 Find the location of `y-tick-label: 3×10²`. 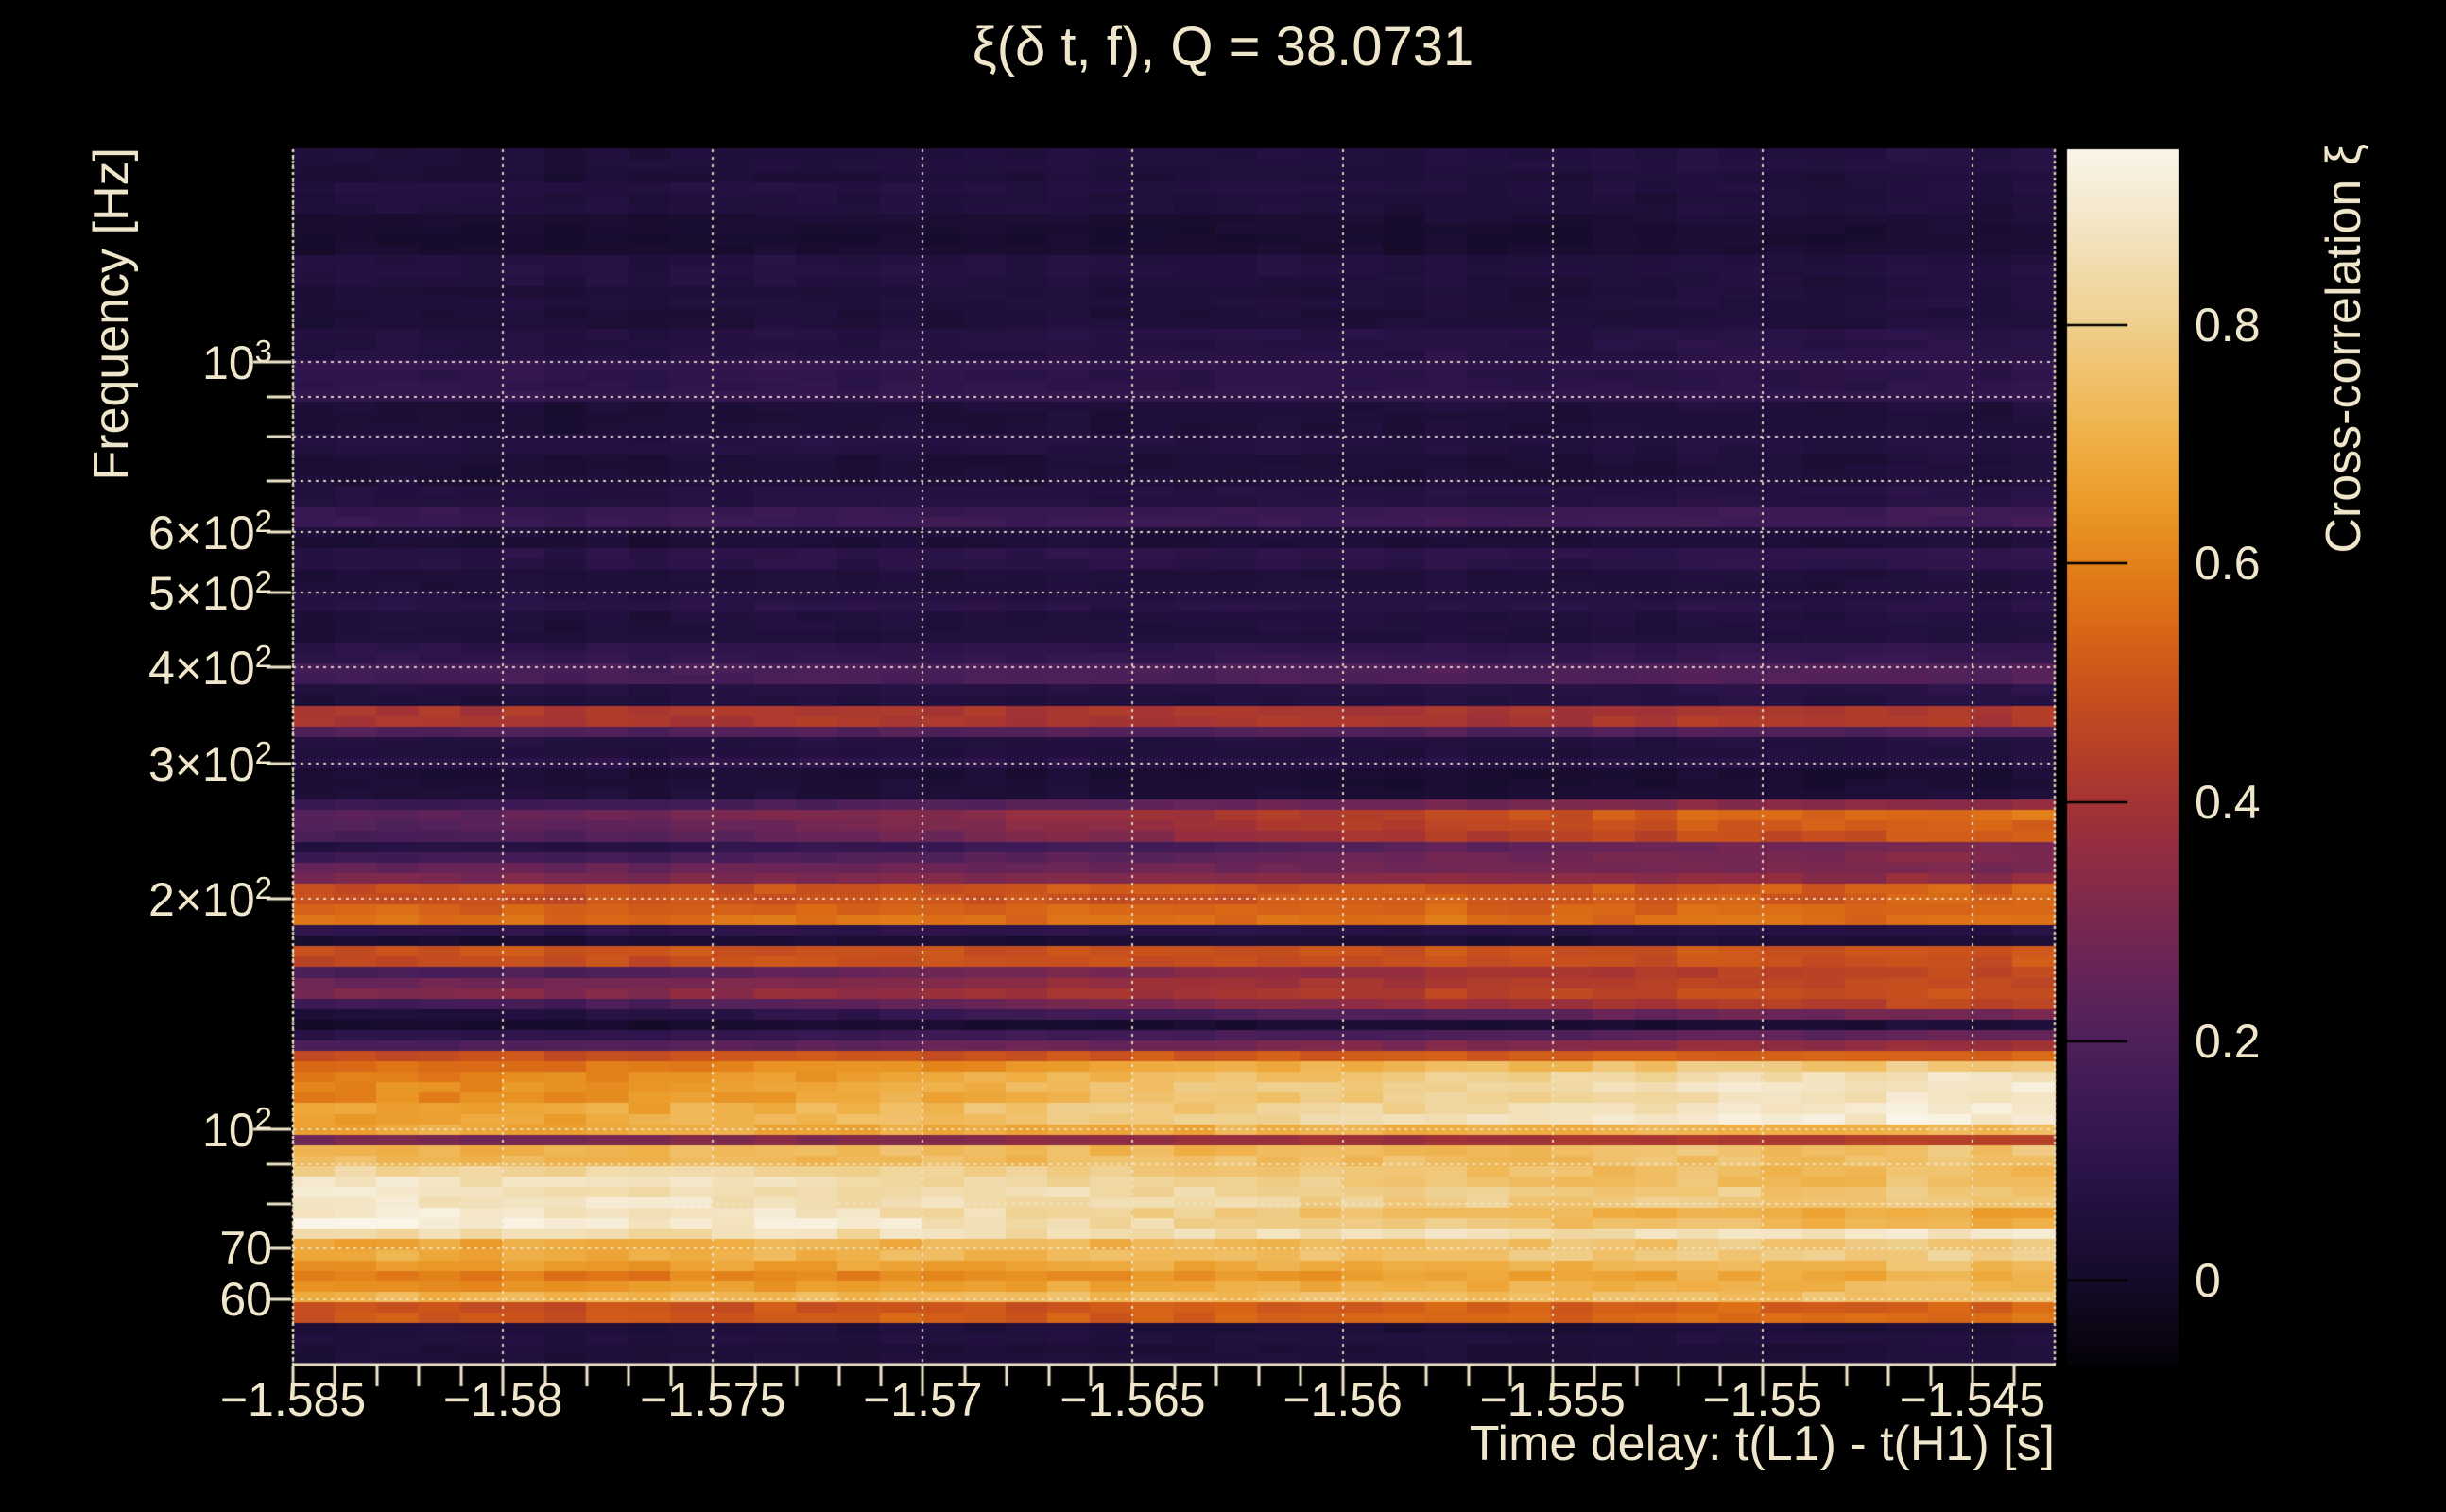

y-tick-label: 3×10² is located at coordinates (210, 762).